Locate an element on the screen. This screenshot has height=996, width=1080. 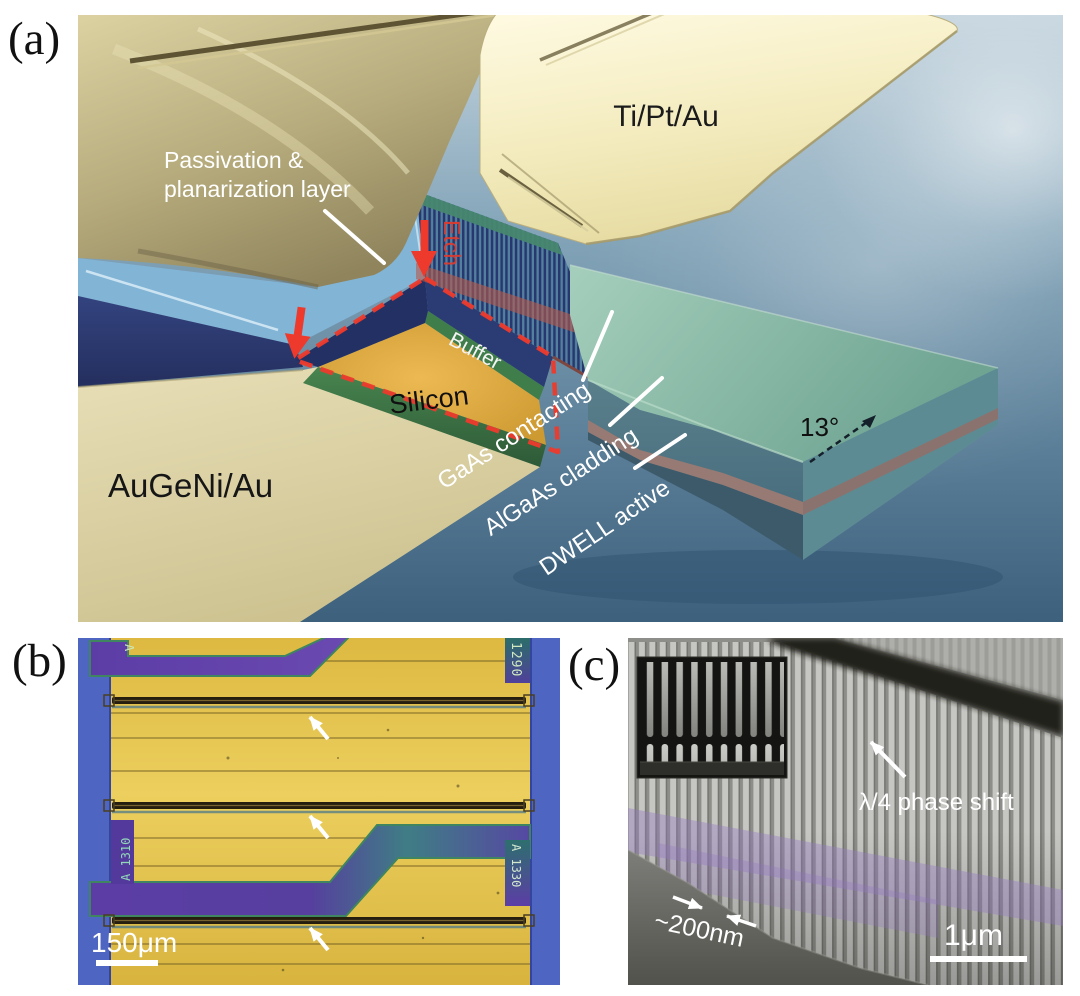
left-waveguide-stack is located at coordinates (254, 290).